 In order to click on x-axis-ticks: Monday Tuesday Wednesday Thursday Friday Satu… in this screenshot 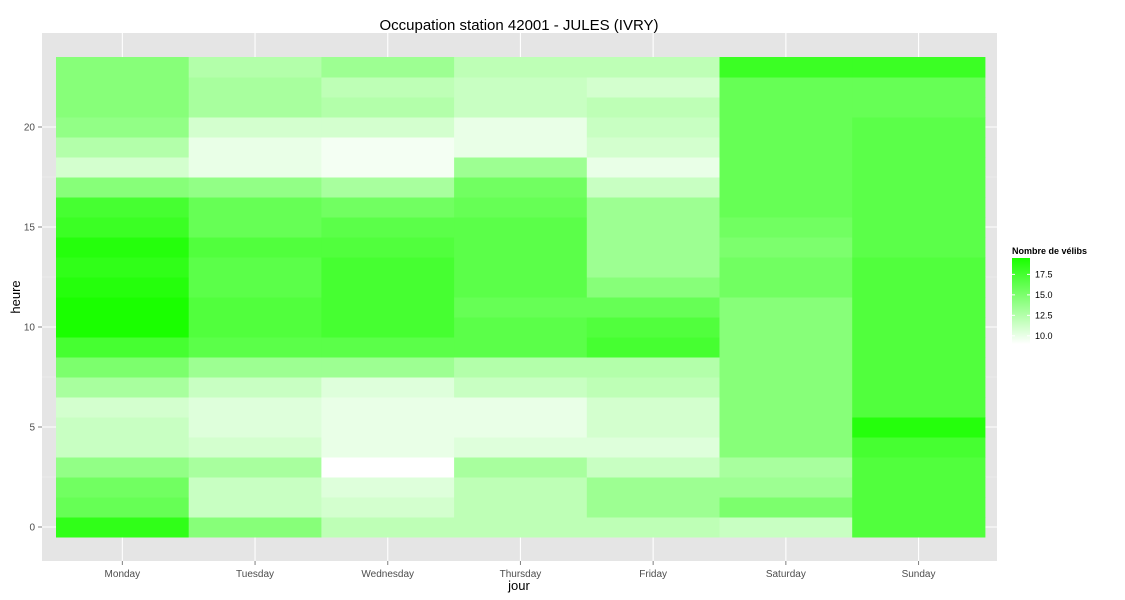, I will do `click(520, 570)`.